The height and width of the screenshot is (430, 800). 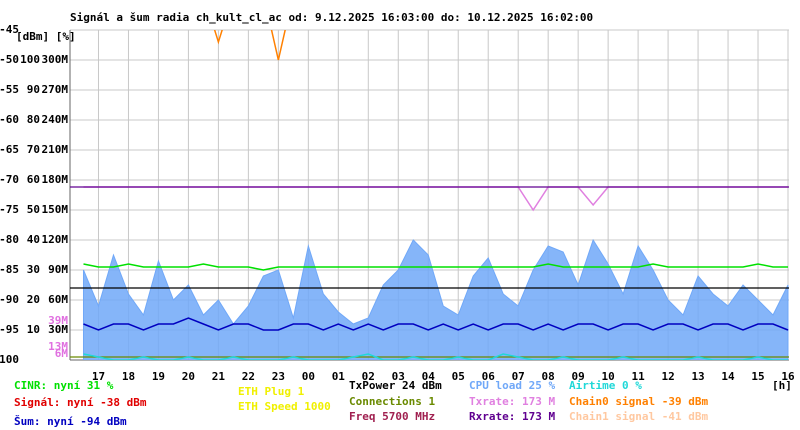 What do you see at coordinates (33, 89) in the screenshot?
I see `y-tick-label: 90` at bounding box center [33, 89].